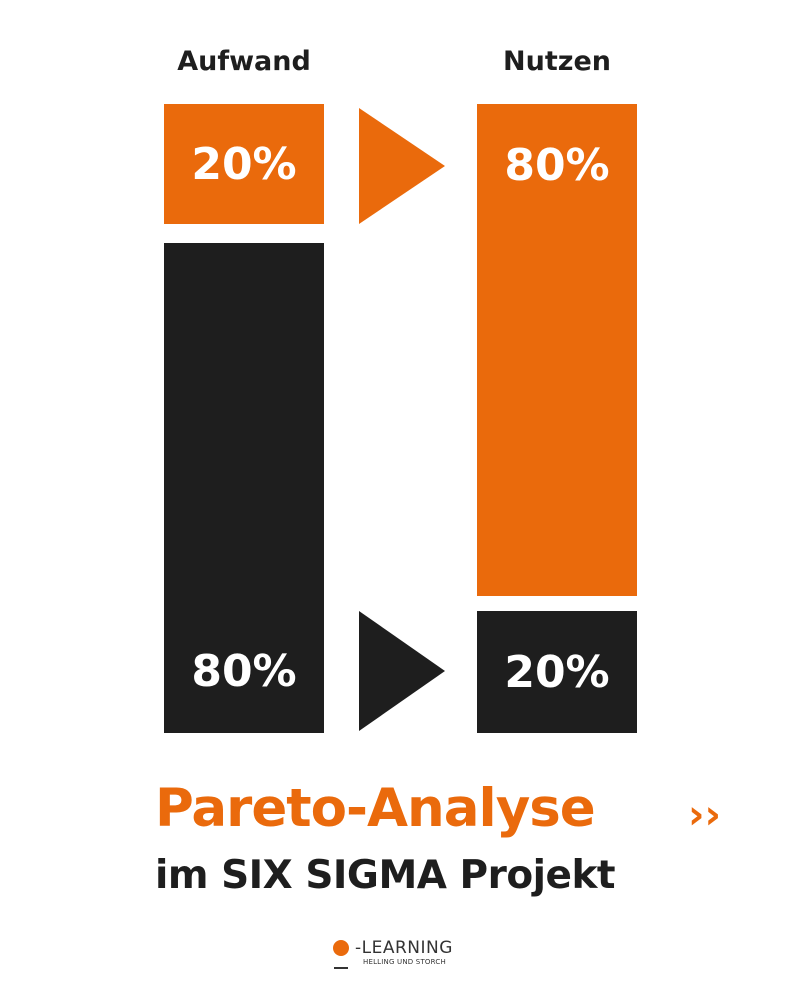 This screenshot has height=1000, width=800. I want to click on logo: -LEARNING HELLING UND STORCH, so click(393, 953).